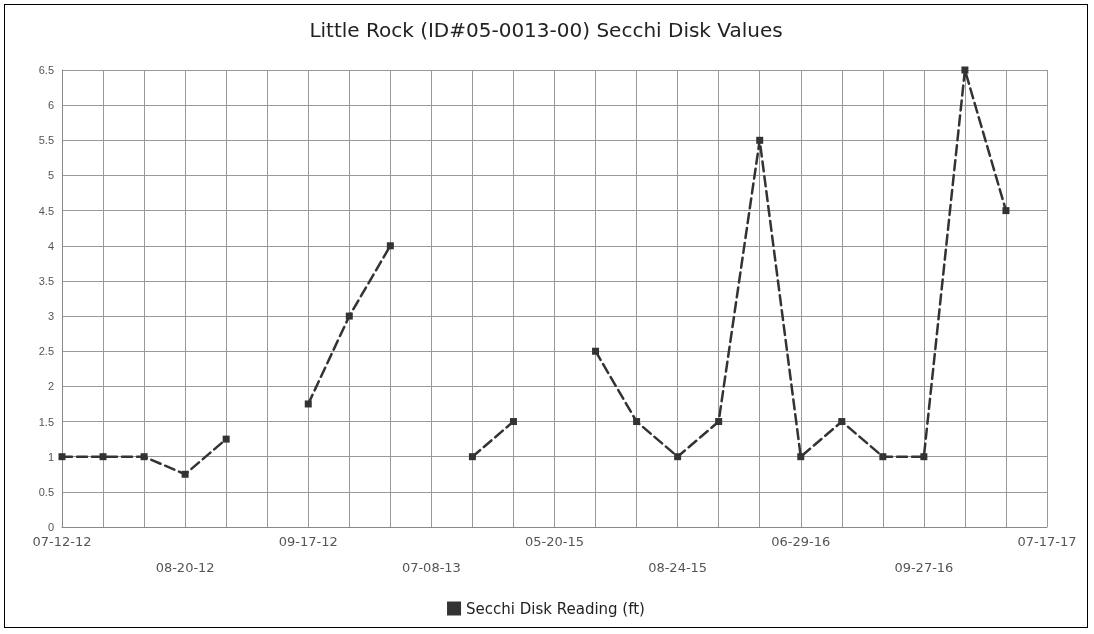 The image size is (1094, 634). I want to click on y-tick-label: 2, so click(50, 386).